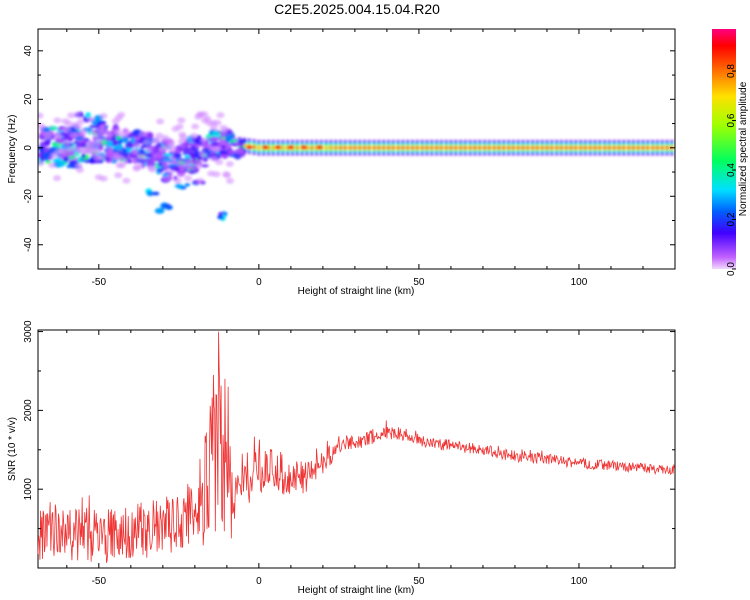 This screenshot has width=750, height=600. What do you see at coordinates (724, 149) in the screenshot?
I see `colorbar-gradient` at bounding box center [724, 149].